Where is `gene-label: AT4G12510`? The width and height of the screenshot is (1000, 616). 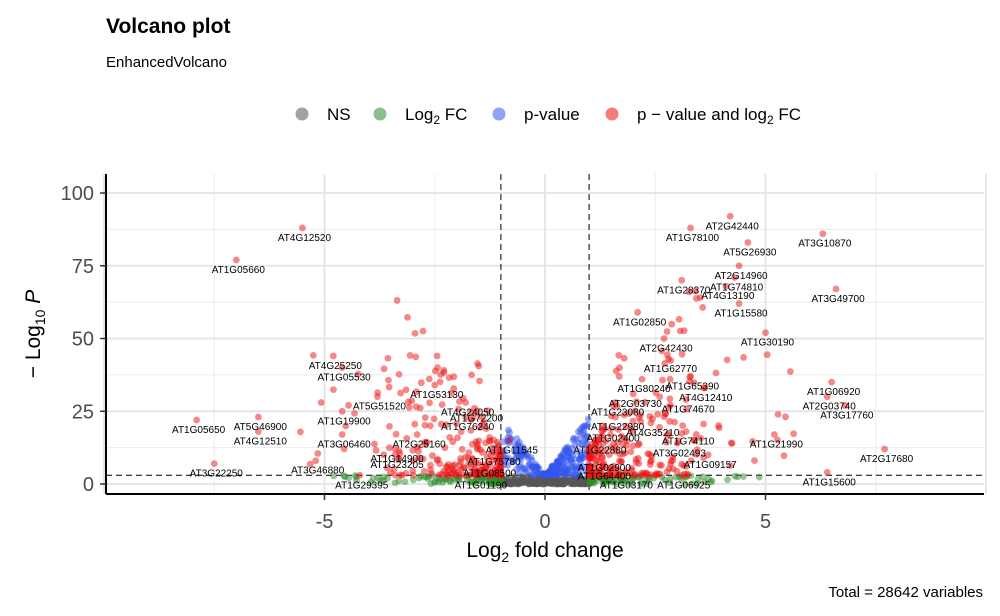
gene-label: AT4G12510 is located at coordinates (261, 442).